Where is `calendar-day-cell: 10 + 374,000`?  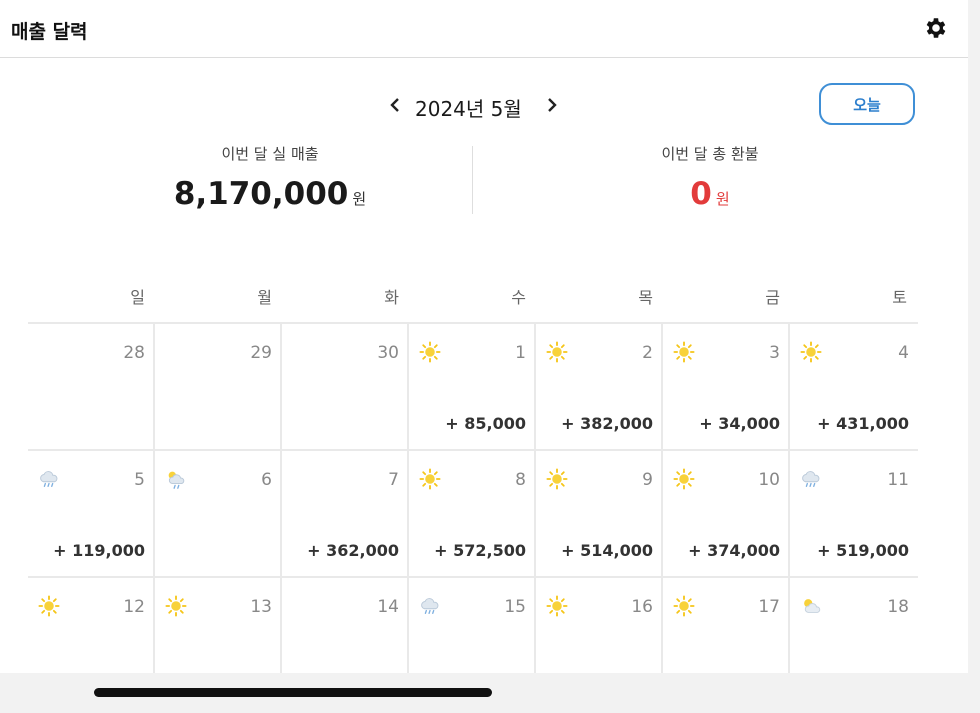 calendar-day-cell: 10 + 374,000 is located at coordinates (726, 514).